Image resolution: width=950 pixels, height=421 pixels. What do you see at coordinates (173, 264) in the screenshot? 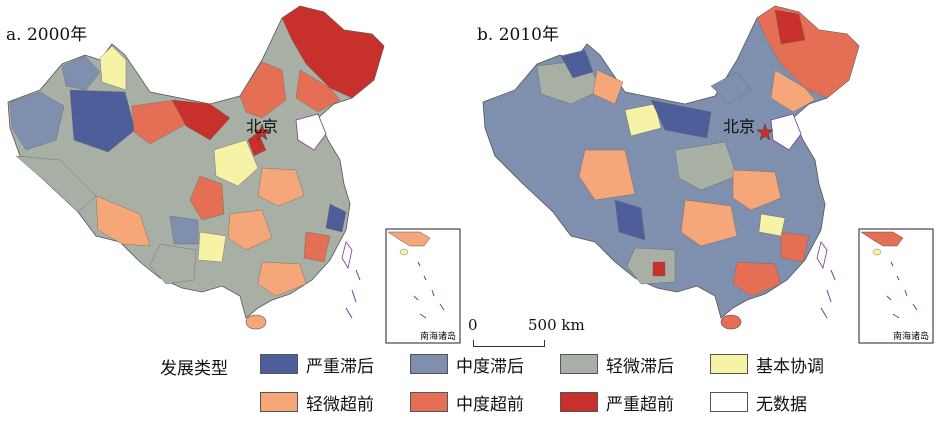
I see `region-yunnan` at bounding box center [173, 264].